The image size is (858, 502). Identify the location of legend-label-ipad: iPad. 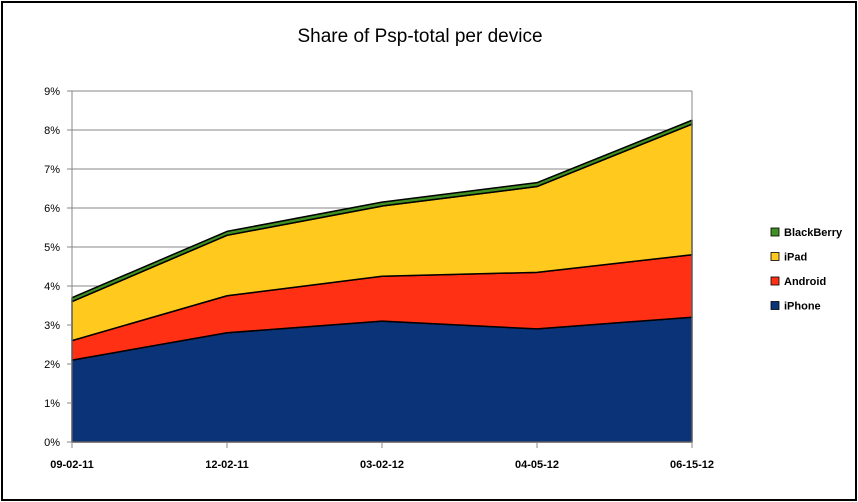
(795, 258).